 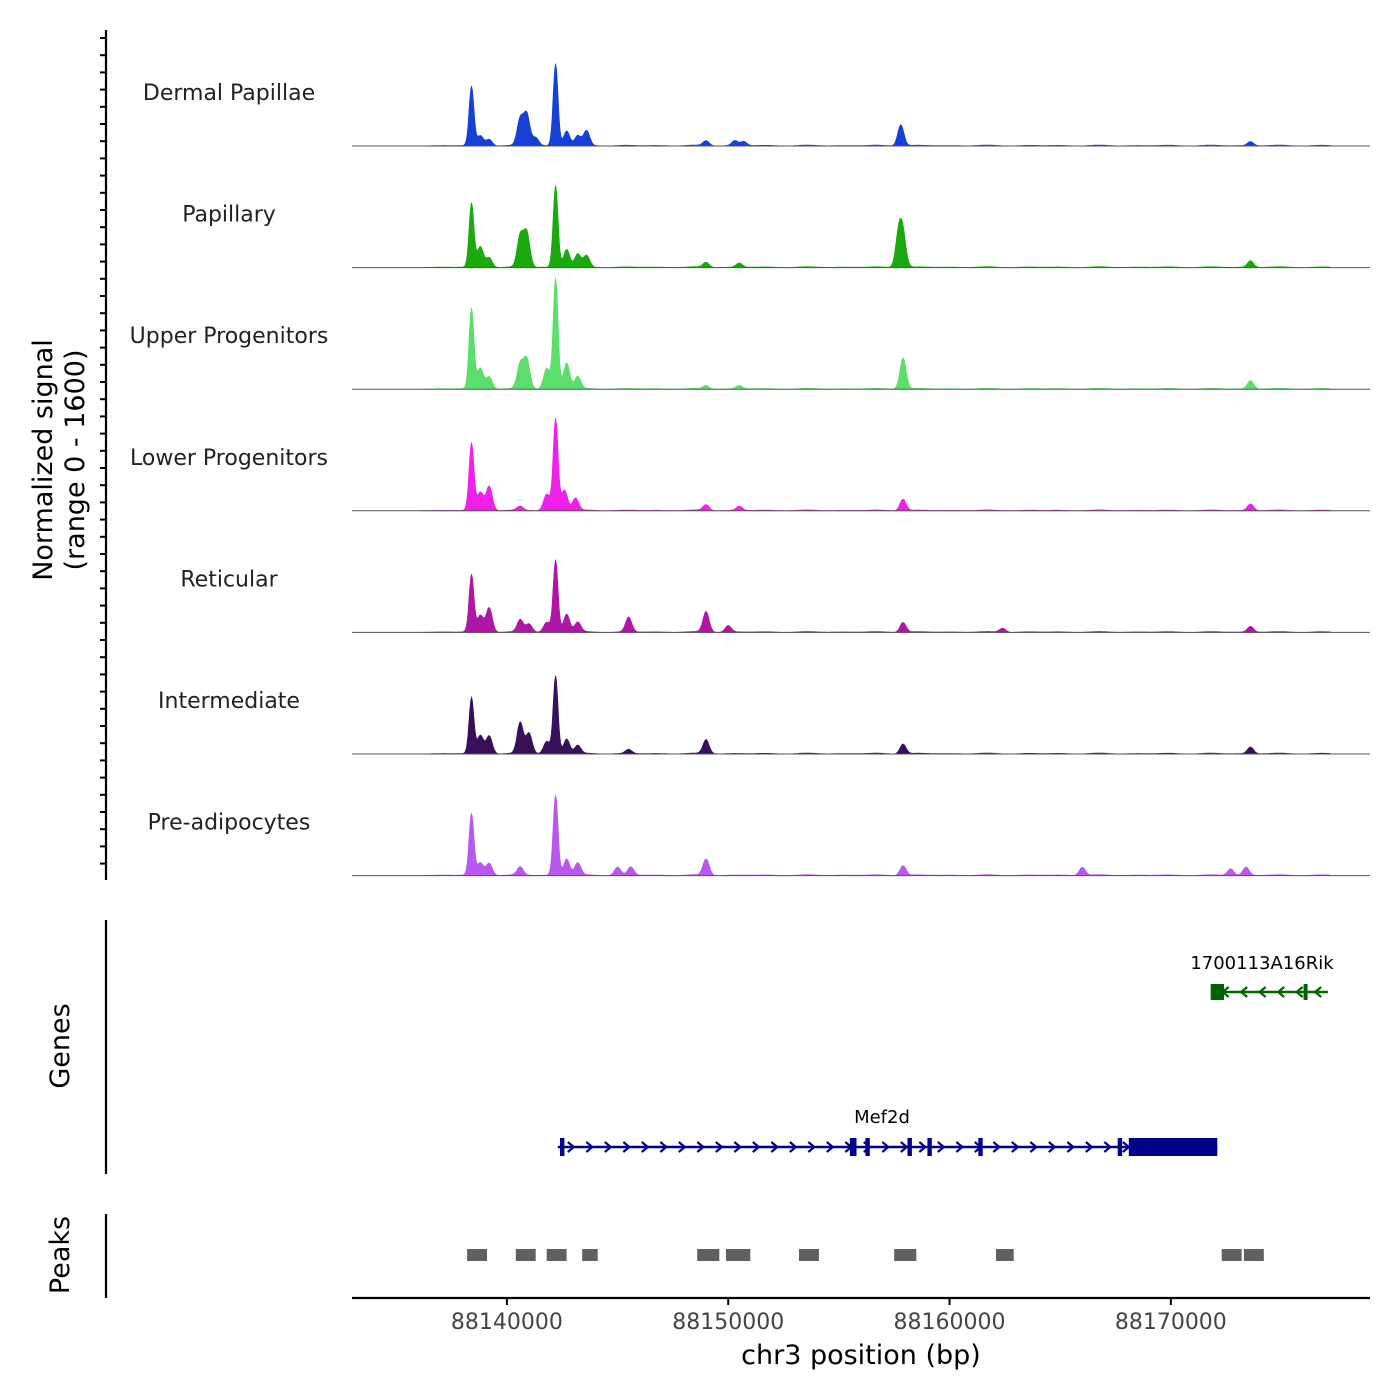 What do you see at coordinates (1262, 976) in the screenshot?
I see `gene-model: 1700113A16Rik` at bounding box center [1262, 976].